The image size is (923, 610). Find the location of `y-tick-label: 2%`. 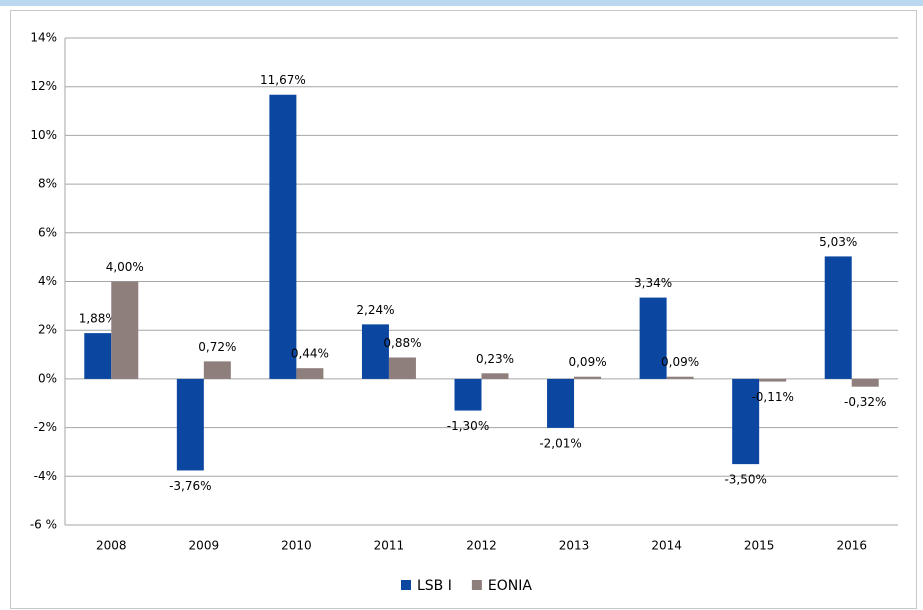

y-tick-label: 2% is located at coordinates (47, 330).